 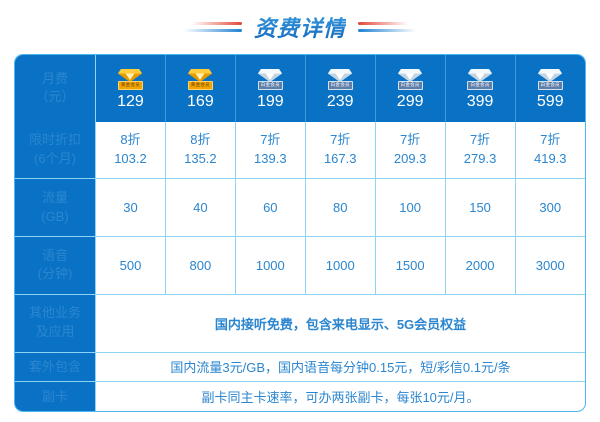 I want to click on out-of-package-text: 国内流量3元/GB，国内语音每分钟0.15元，短/彩信0.1元/条, so click(x=340, y=367).